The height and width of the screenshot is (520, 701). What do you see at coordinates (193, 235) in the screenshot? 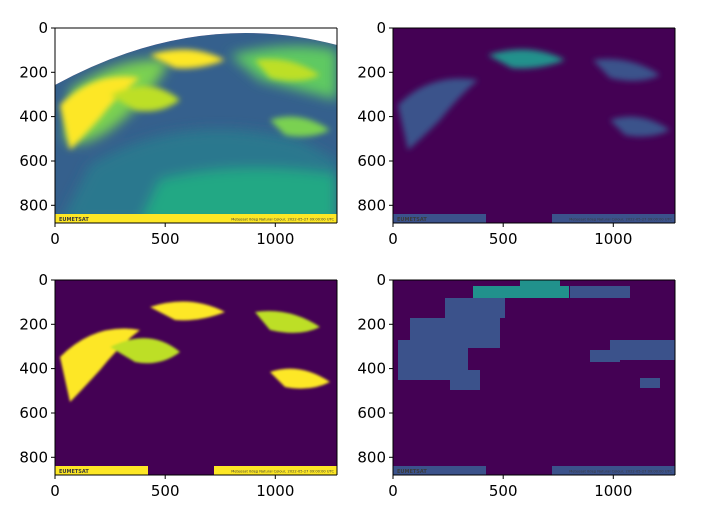
I see `x-axis-1: 0 500 1000` at bounding box center [193, 235].